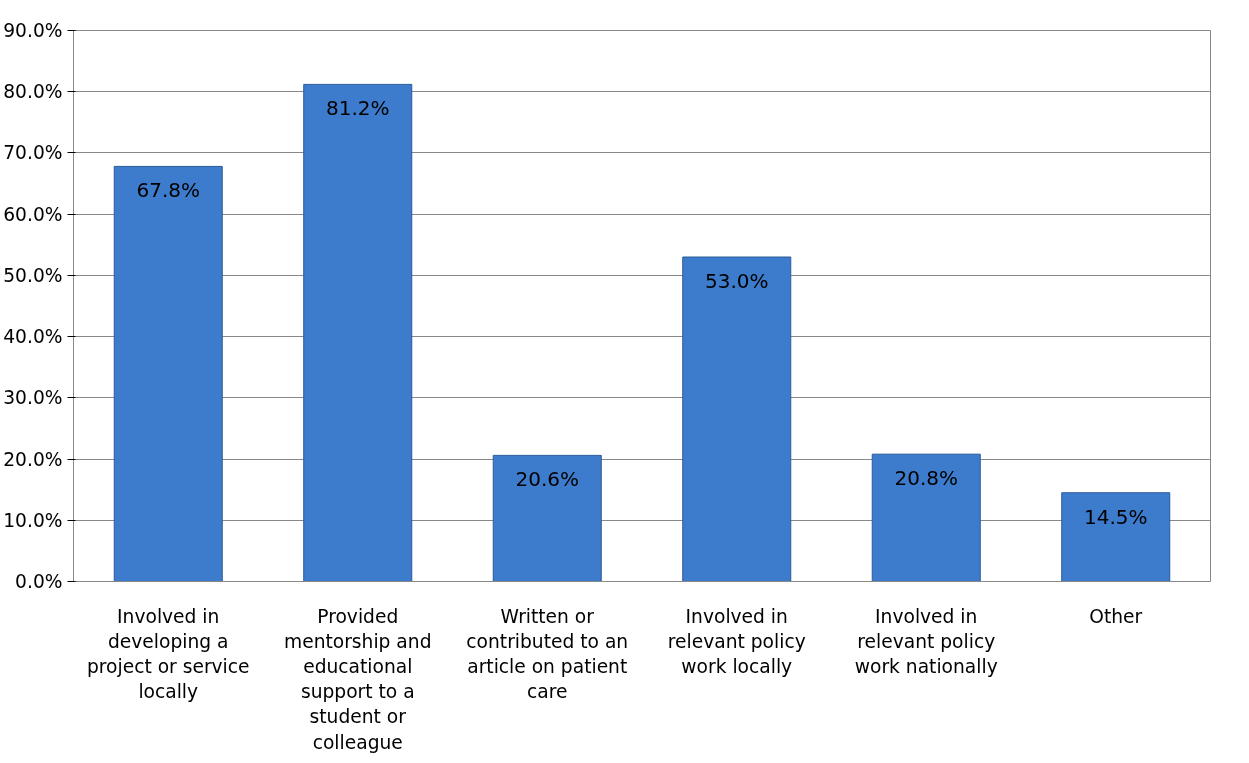  I want to click on data-label: 20.8%, so click(926, 478).